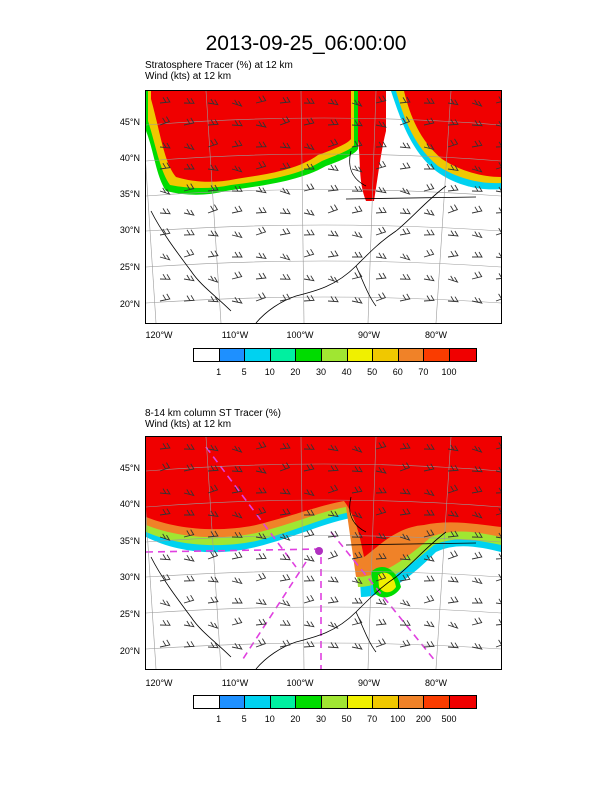 The height and width of the screenshot is (792, 612). What do you see at coordinates (306, 43) in the screenshot?
I see `plot-title: 2013-09-25_06:00:00` at bounding box center [306, 43].